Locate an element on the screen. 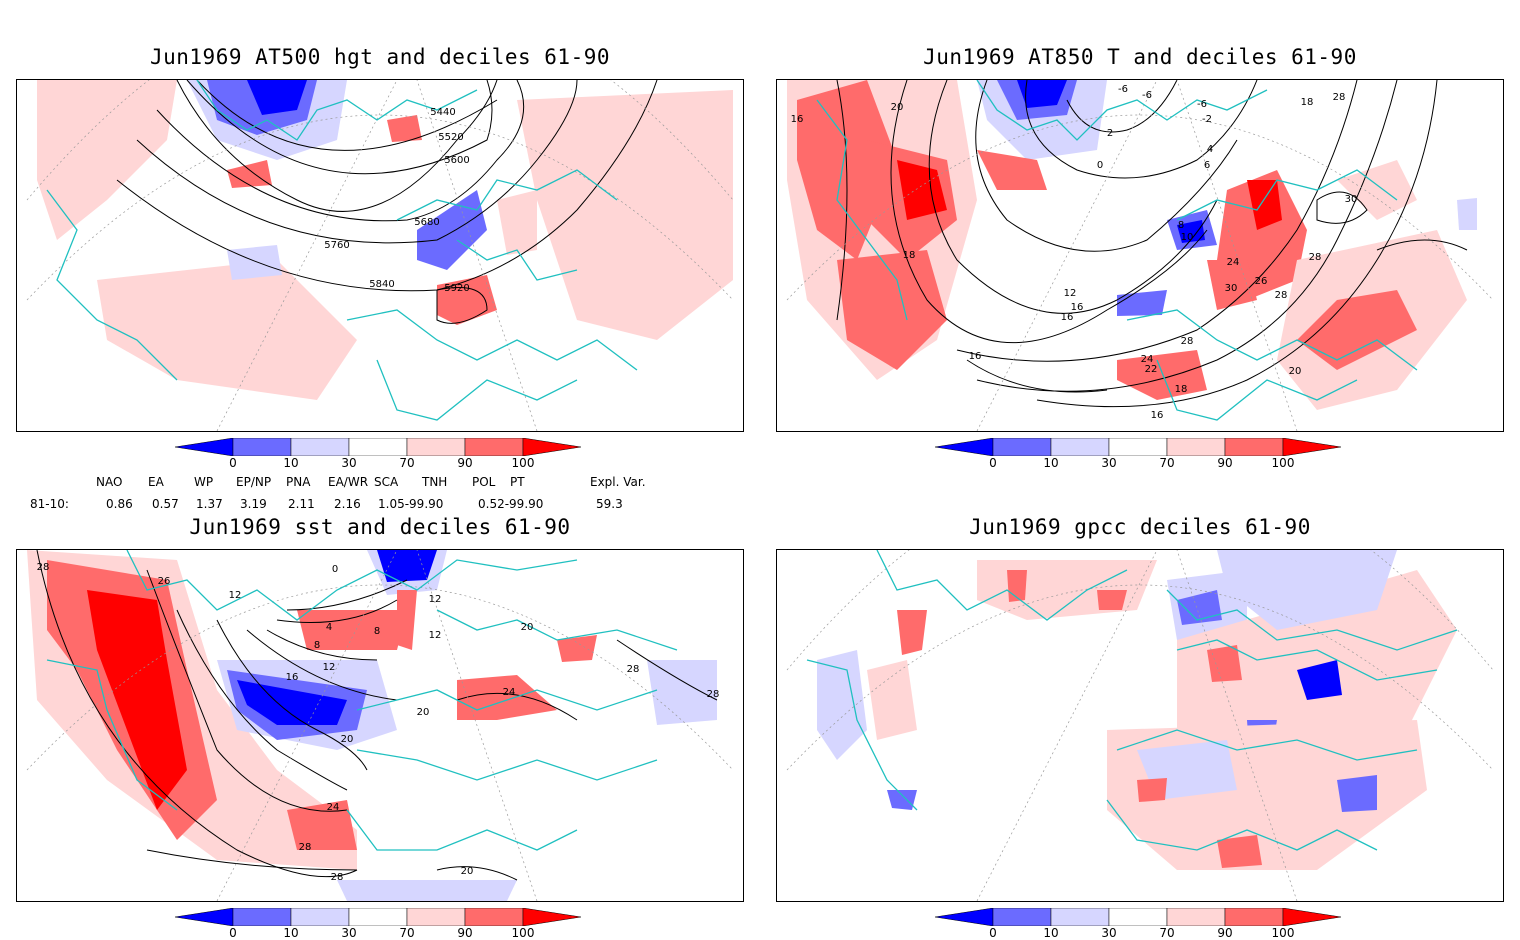 Image resolution: width=1520 pixels, height=940 pixels. contour-label: 6 is located at coordinates (1207, 165).